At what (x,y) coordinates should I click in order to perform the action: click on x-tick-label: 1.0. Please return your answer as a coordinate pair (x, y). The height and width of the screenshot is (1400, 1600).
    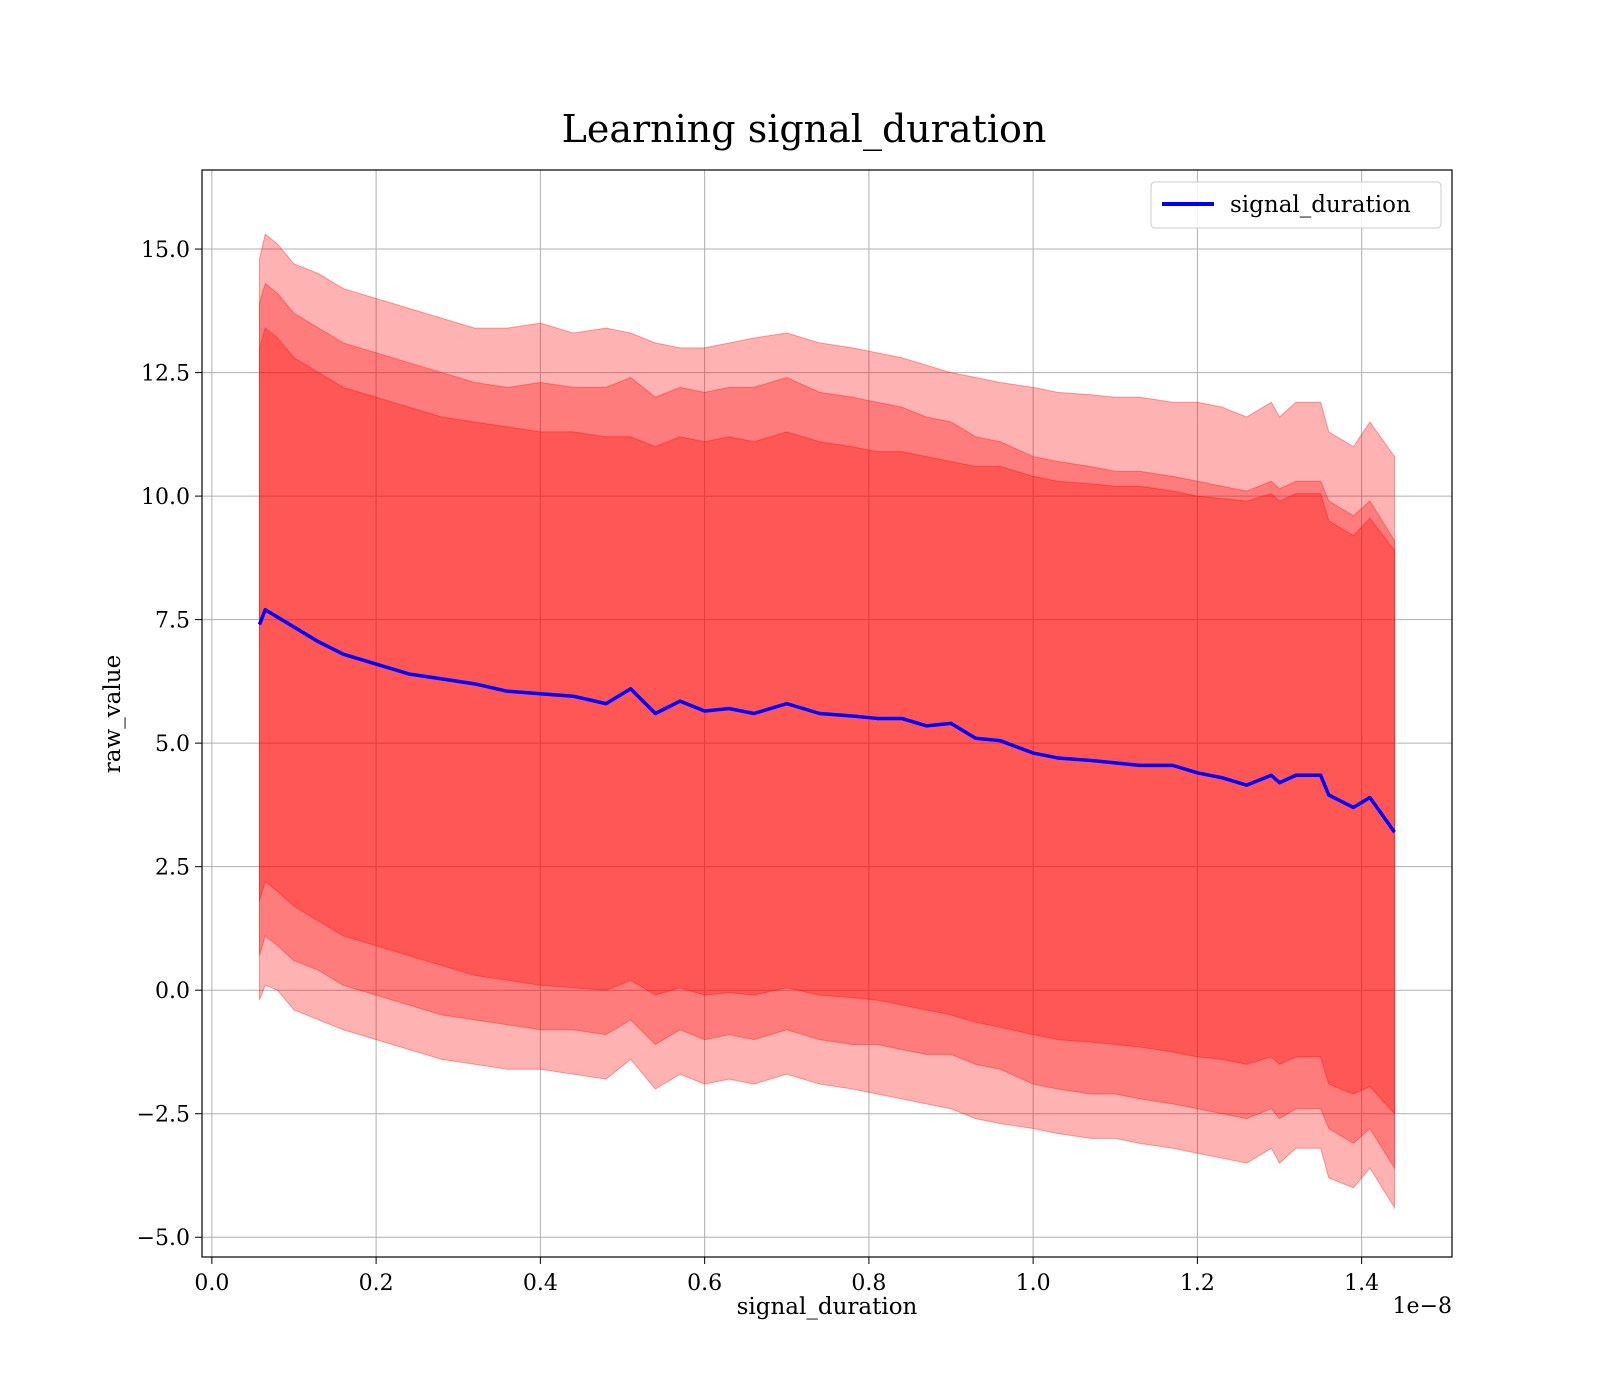
    Looking at the image, I should click on (1033, 1283).